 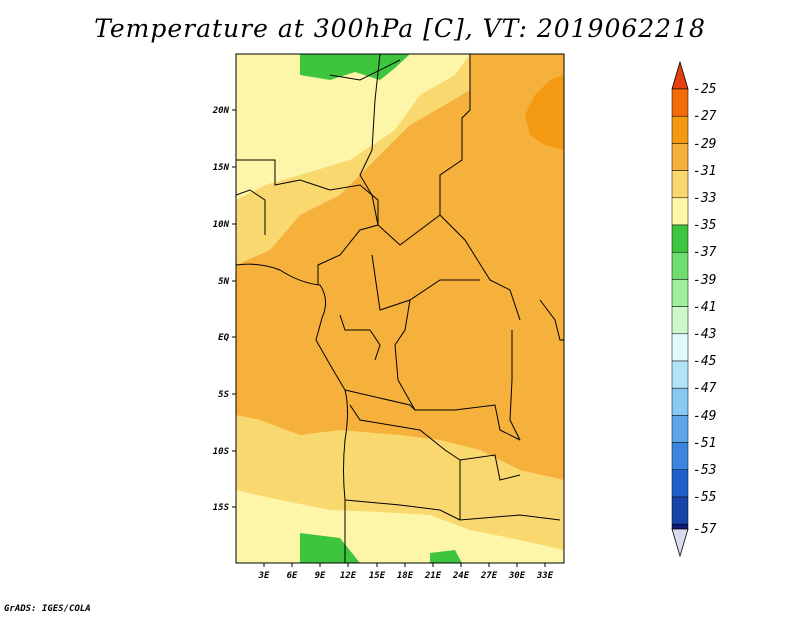 I want to click on lat-tick-5n: 5N, so click(x=223, y=282).